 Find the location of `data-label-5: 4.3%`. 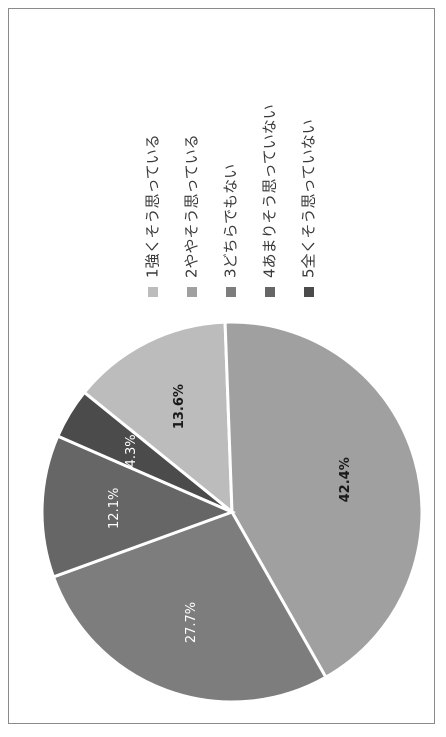

data-label-5: 4.3% is located at coordinates (131, 450).